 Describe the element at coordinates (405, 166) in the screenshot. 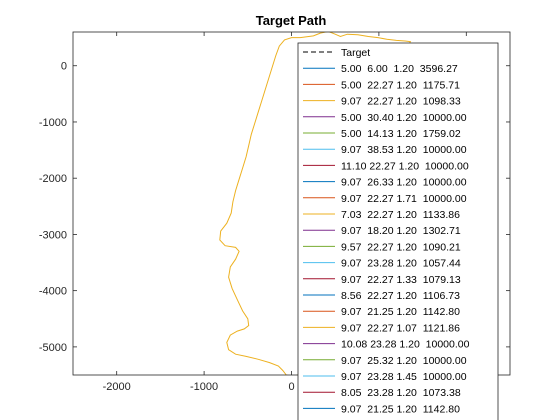

I see `legend-entry-label: 11.10 22.27 1.20 10000.00` at that location.